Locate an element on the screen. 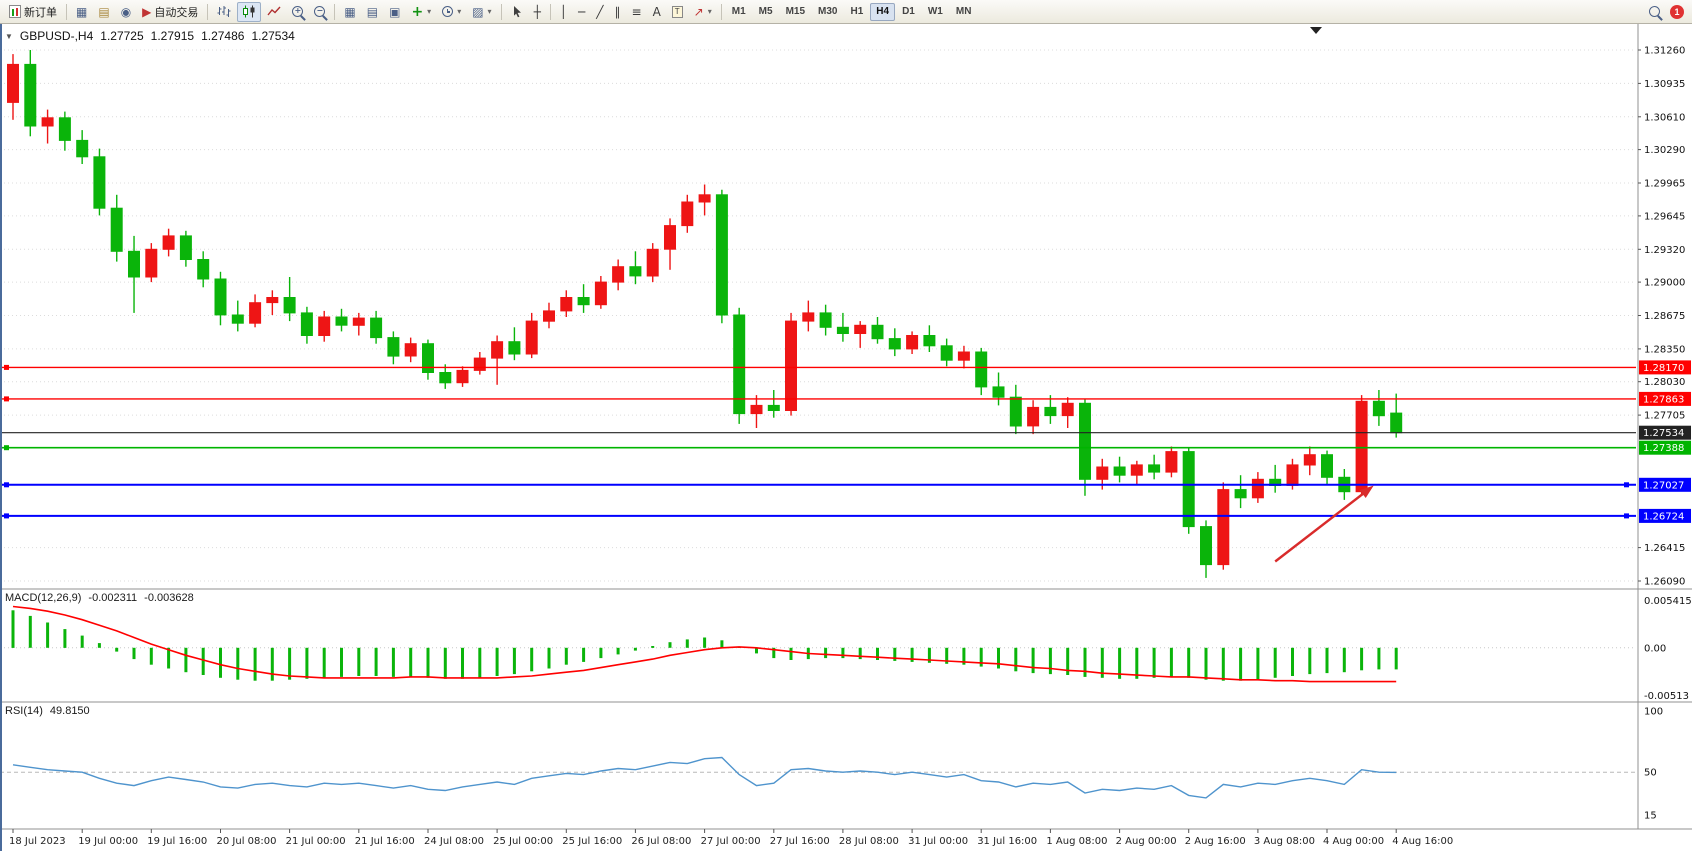  horizontal-line-icon: ─ is located at coordinates (582, 11).